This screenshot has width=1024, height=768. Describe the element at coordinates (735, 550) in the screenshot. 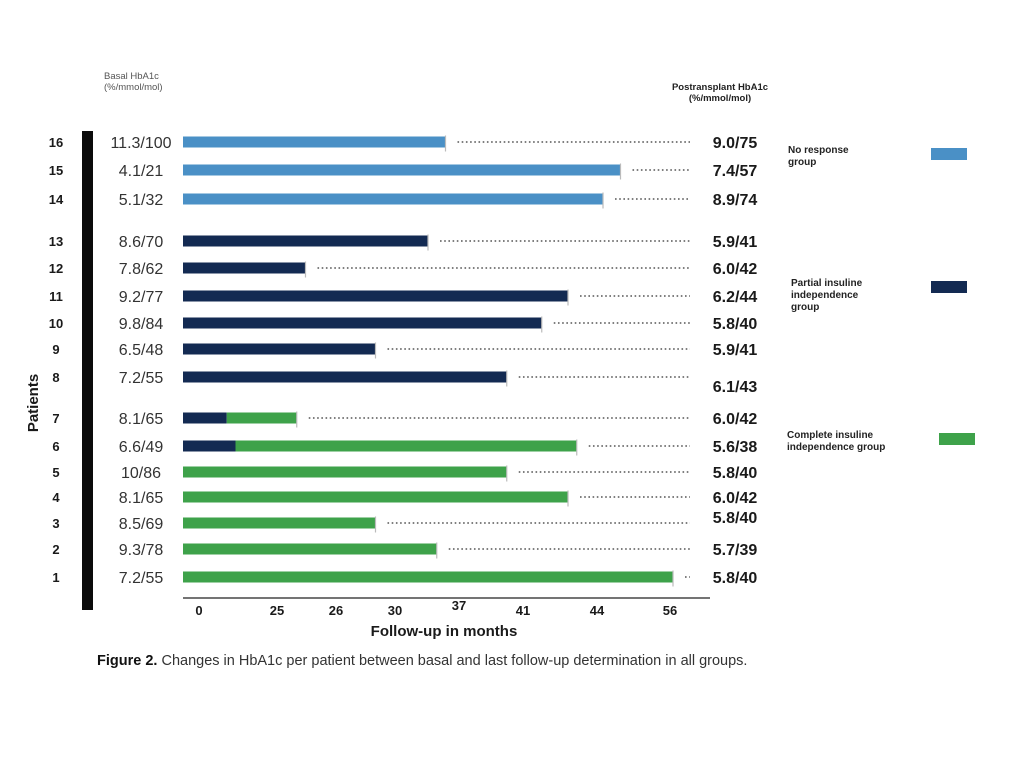

I see `post-hba1c-value: 5.7/39` at that location.